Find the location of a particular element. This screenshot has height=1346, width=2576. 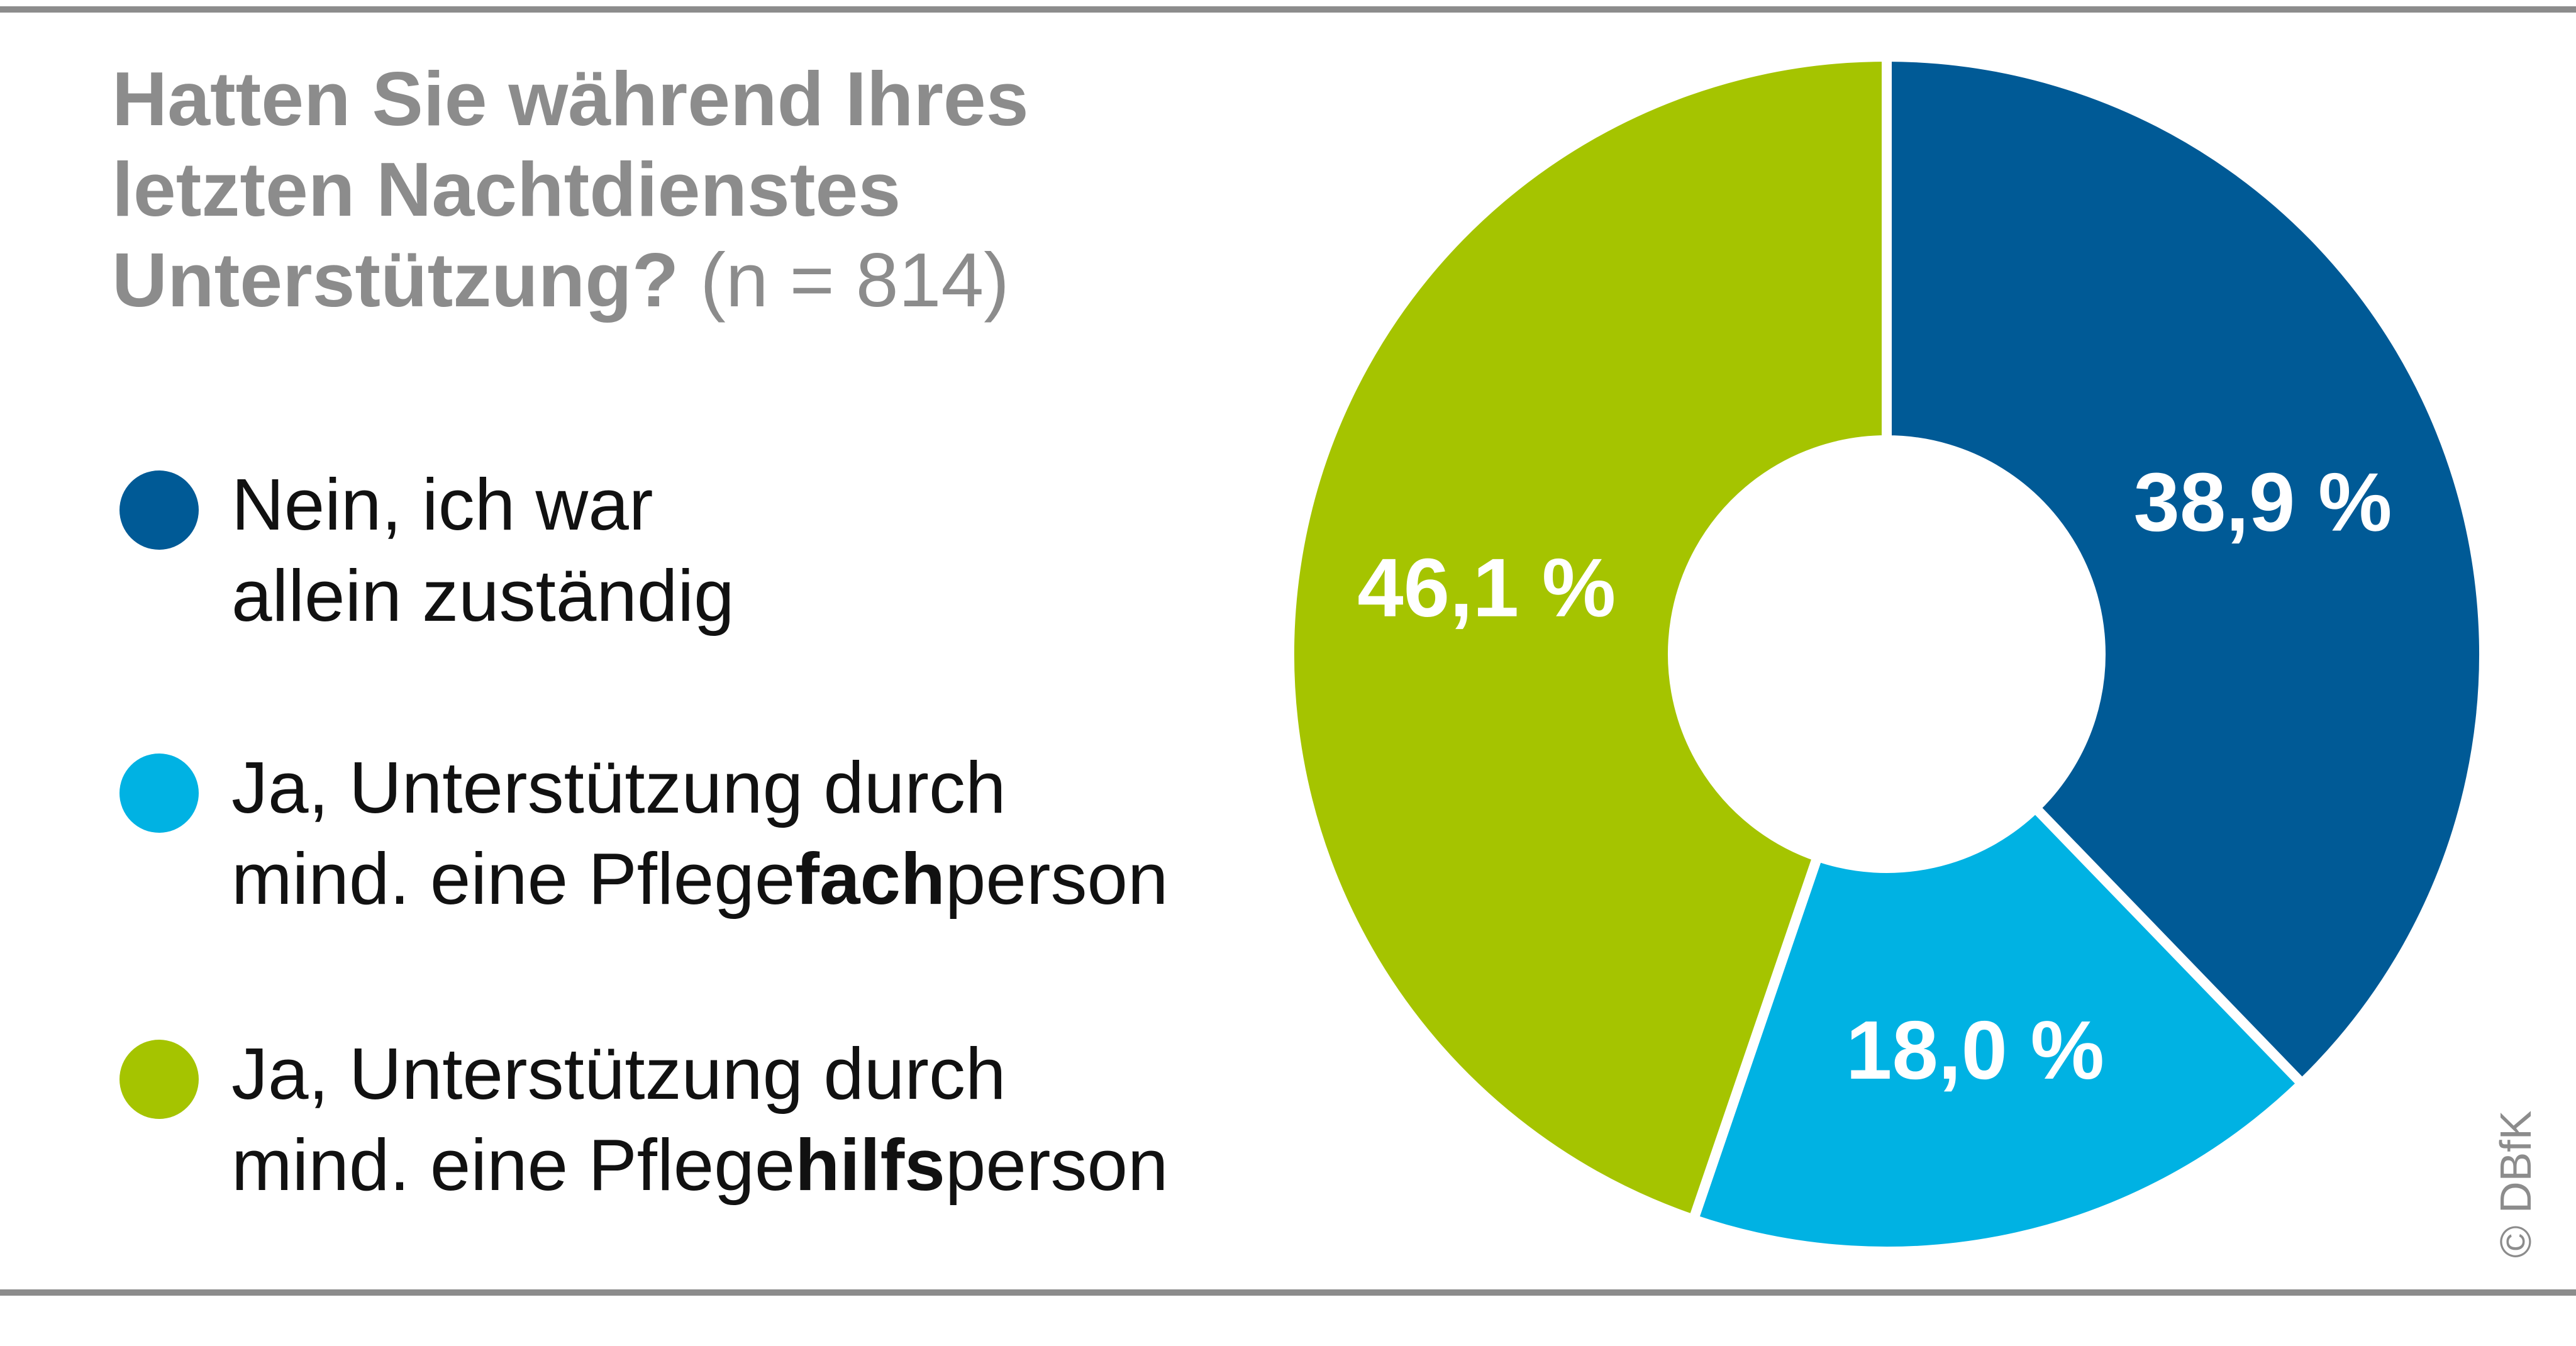

sample-size: (n = 814) is located at coordinates (854, 280).